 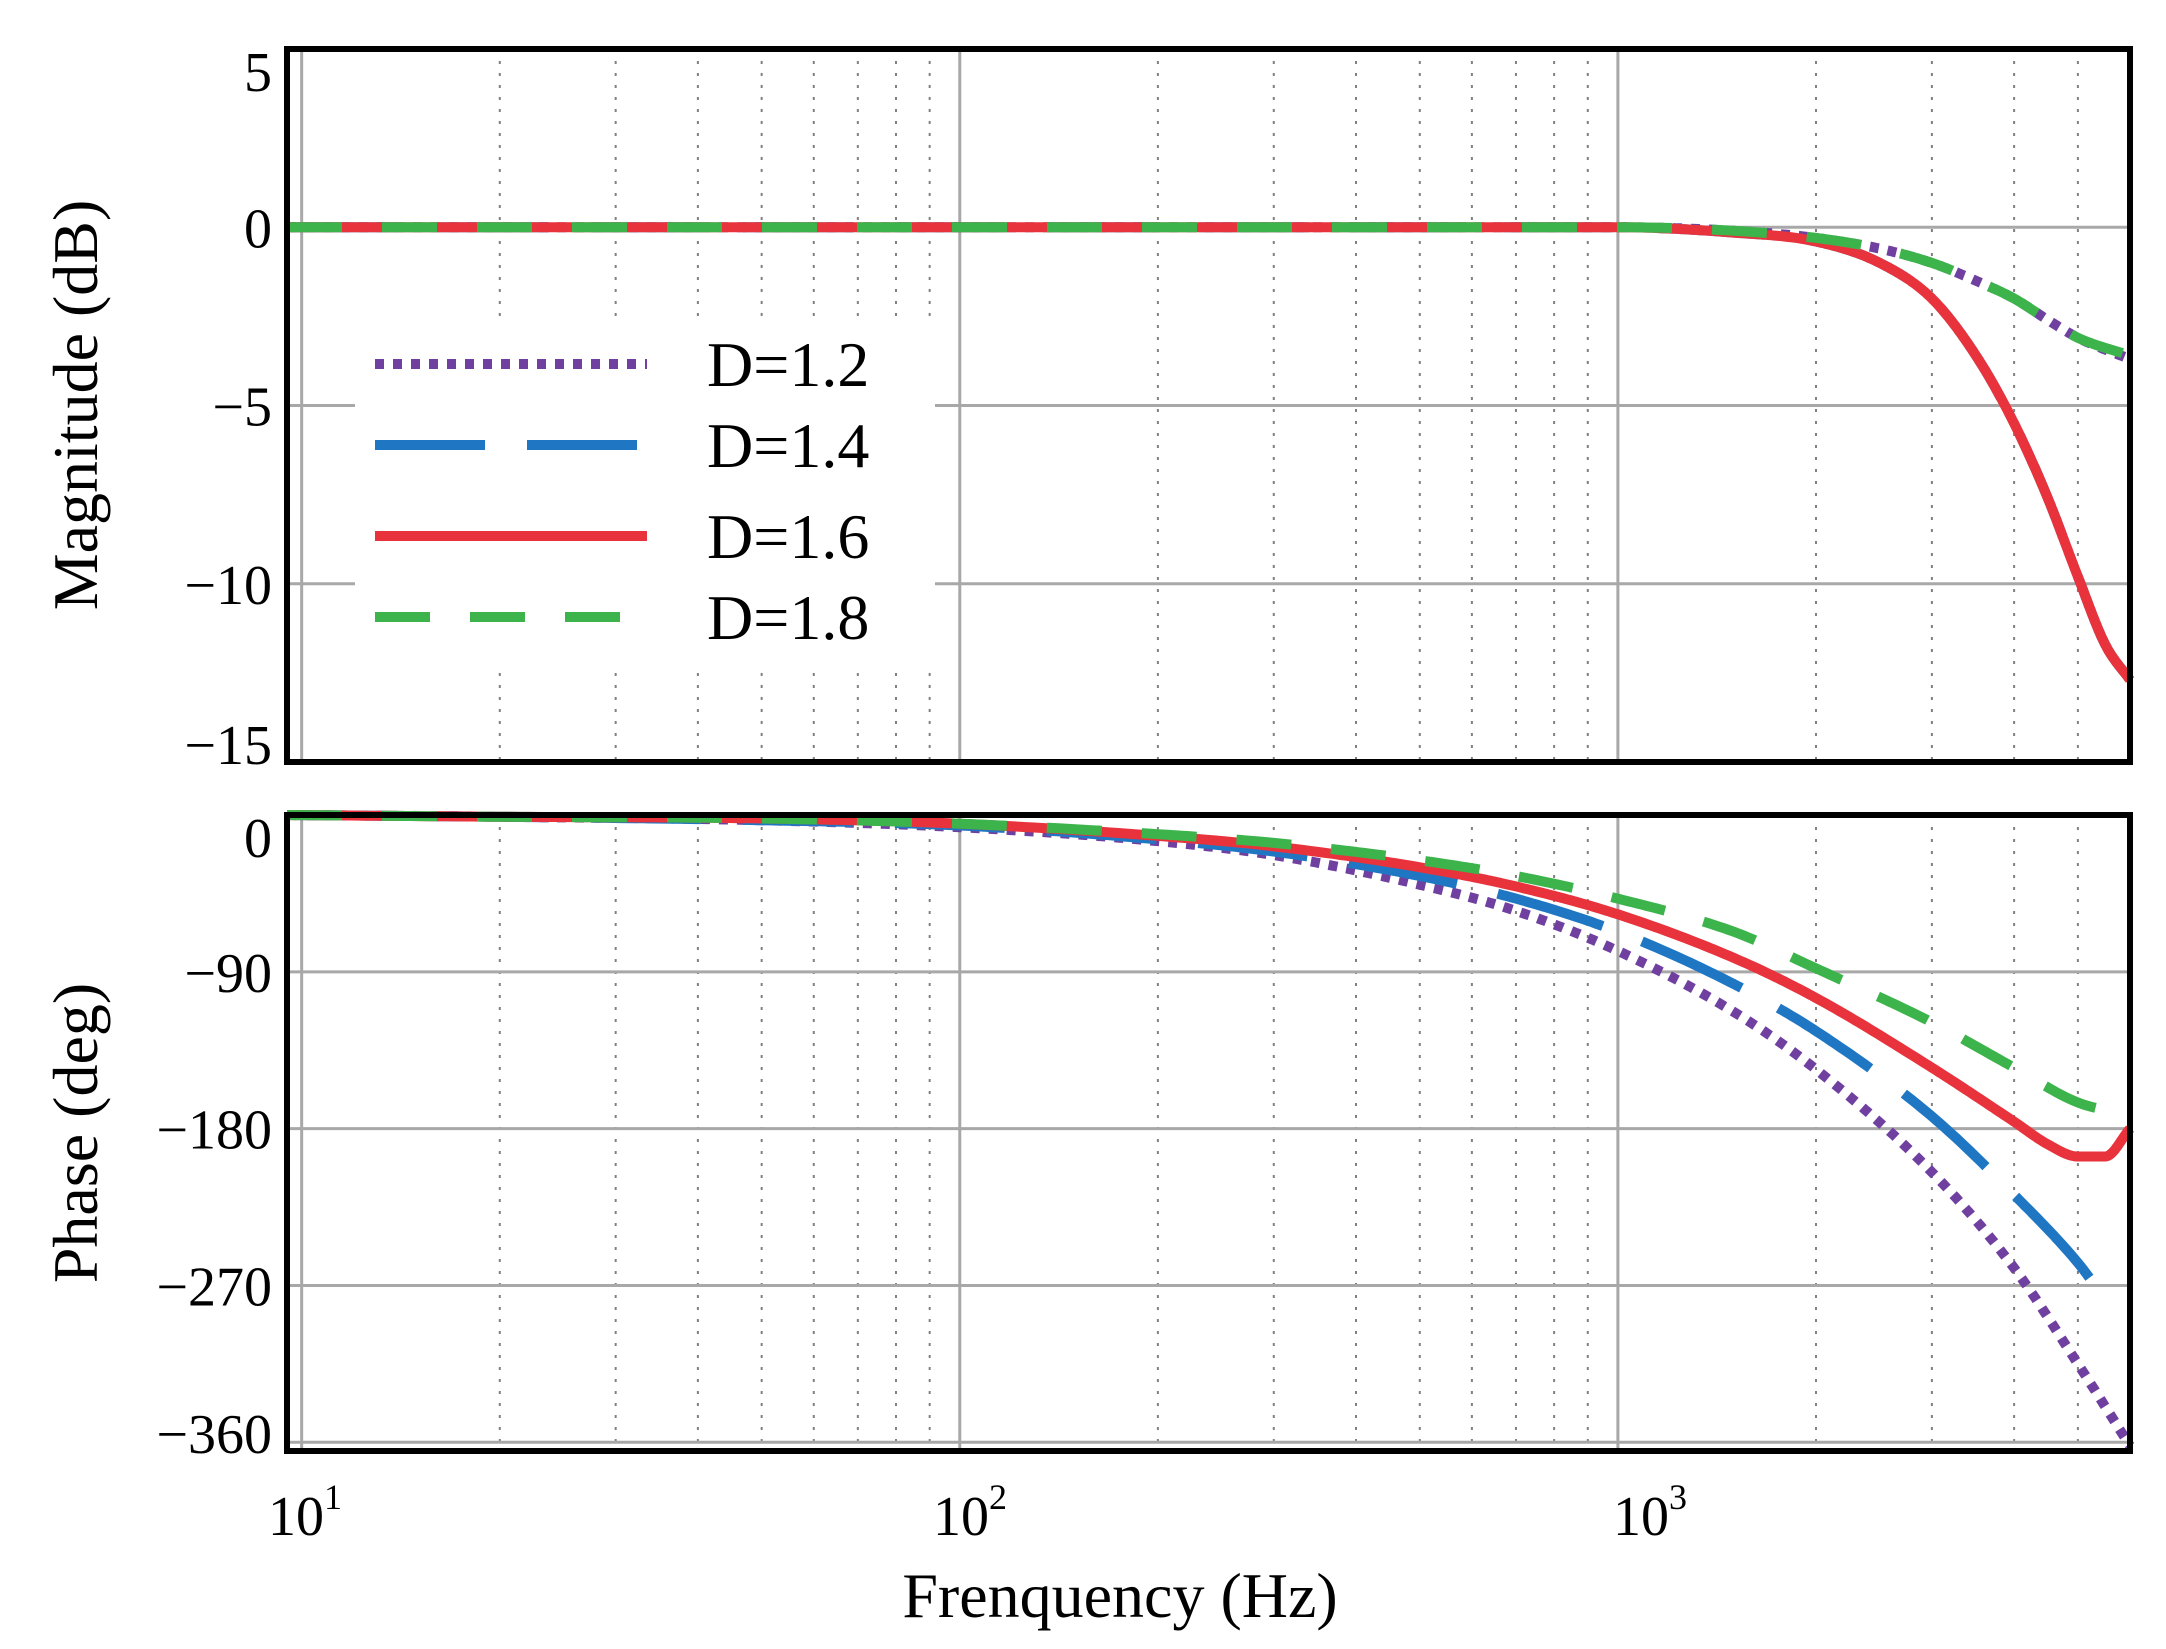 I want to click on ytick-label: −360, so click(x=214, y=1435).